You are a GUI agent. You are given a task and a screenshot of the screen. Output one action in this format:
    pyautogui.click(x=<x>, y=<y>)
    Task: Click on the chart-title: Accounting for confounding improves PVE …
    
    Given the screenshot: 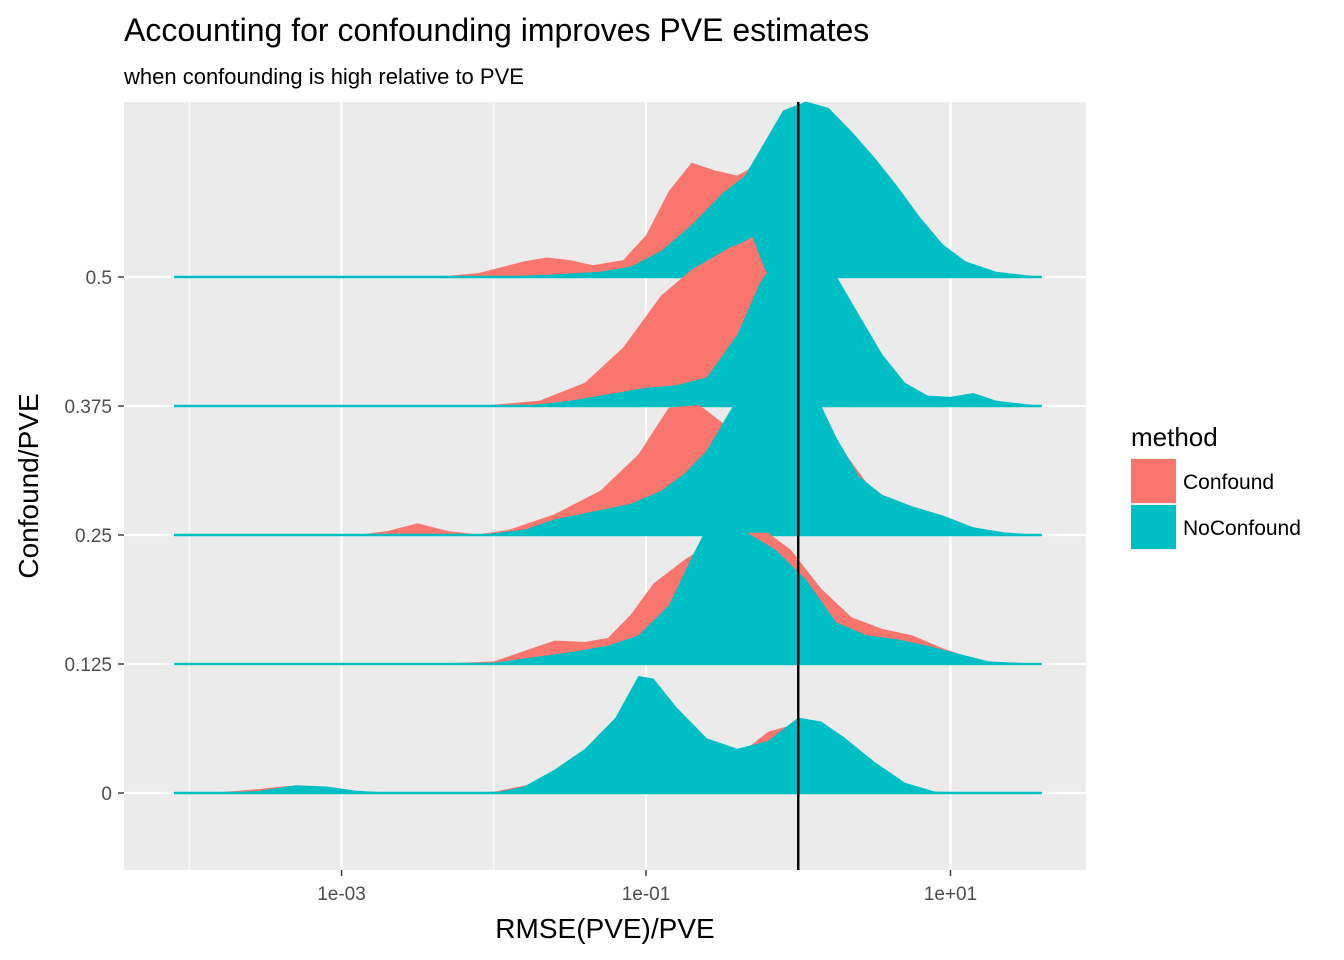 What is the action you would take?
    pyautogui.click(x=496, y=30)
    